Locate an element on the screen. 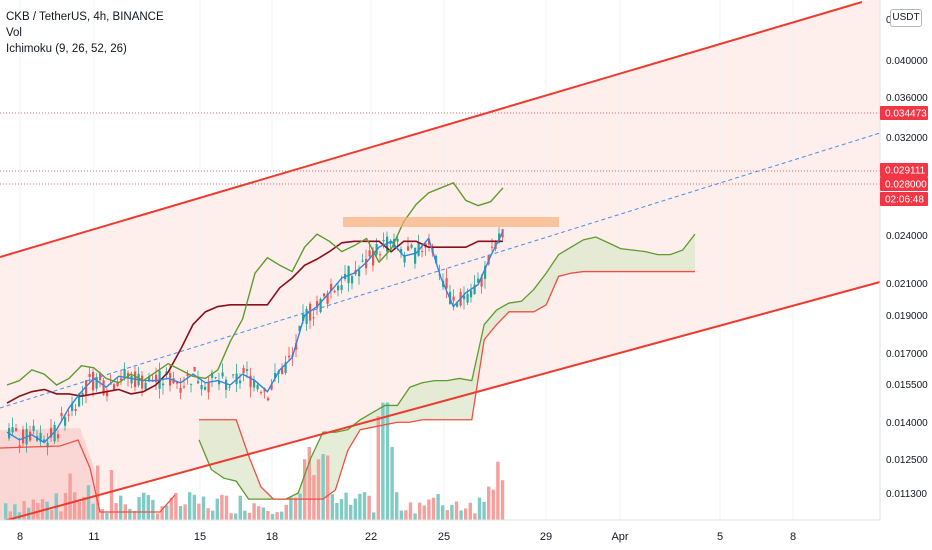 The height and width of the screenshot is (550, 932). price-tick-label: 0.014000 is located at coordinates (907, 423).